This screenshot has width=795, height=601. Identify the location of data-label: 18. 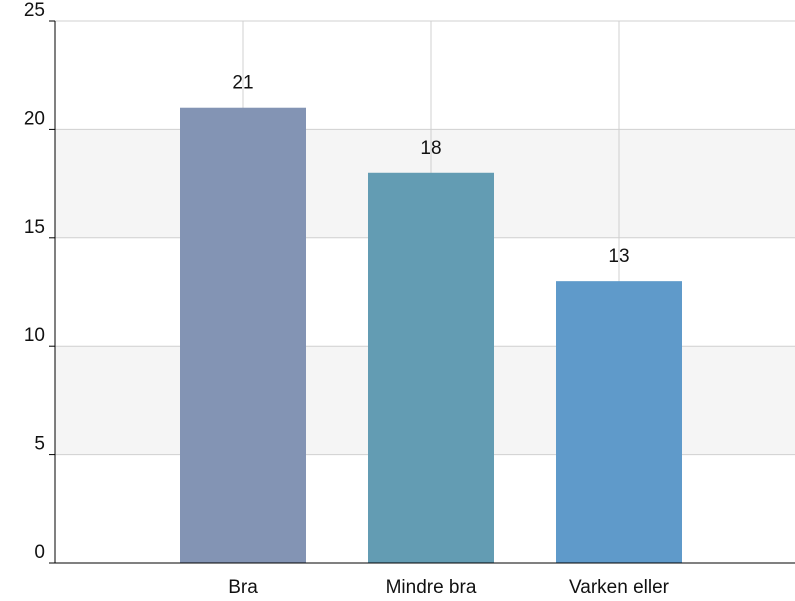
(430, 148).